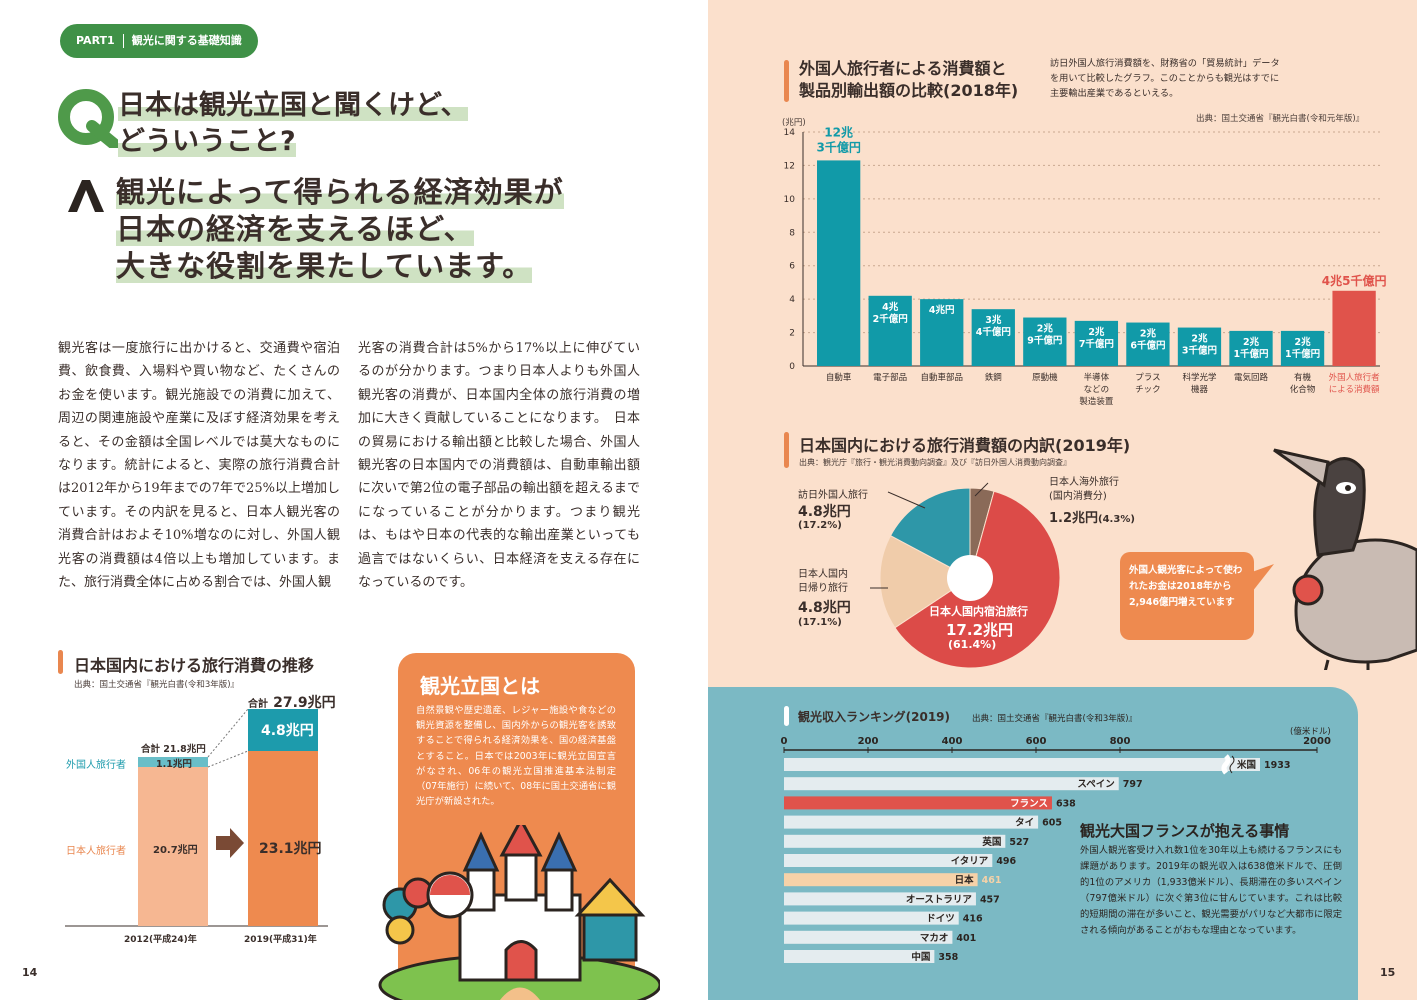  I want to click on ranking-value-label: 496, so click(1006, 861).